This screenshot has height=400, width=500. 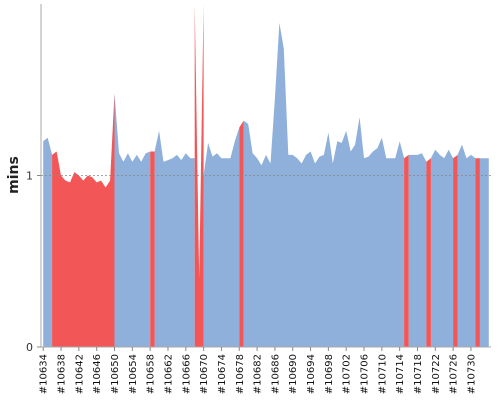 I want to click on x-tick-label-21: #10718, so click(x=418, y=374).